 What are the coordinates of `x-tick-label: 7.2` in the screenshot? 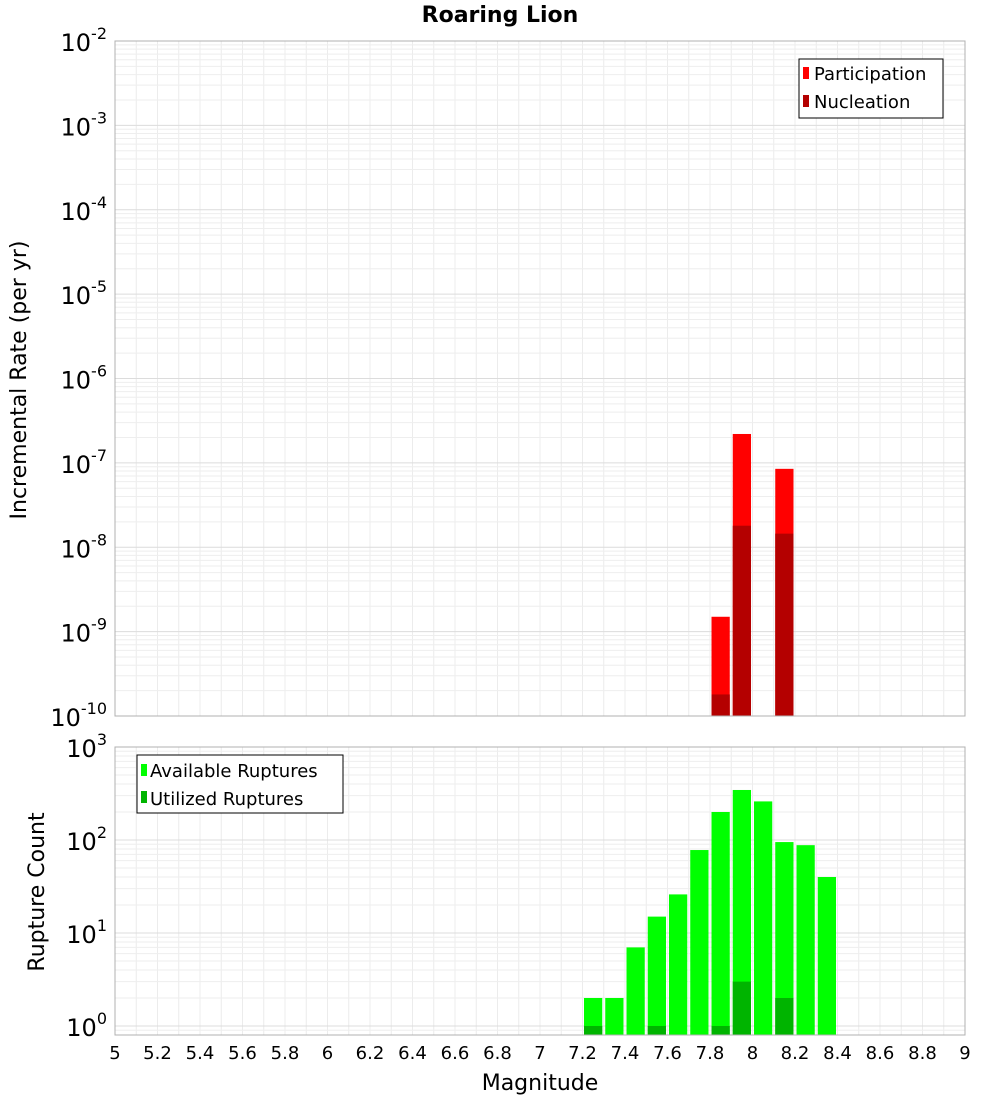 It's located at (582, 1053).